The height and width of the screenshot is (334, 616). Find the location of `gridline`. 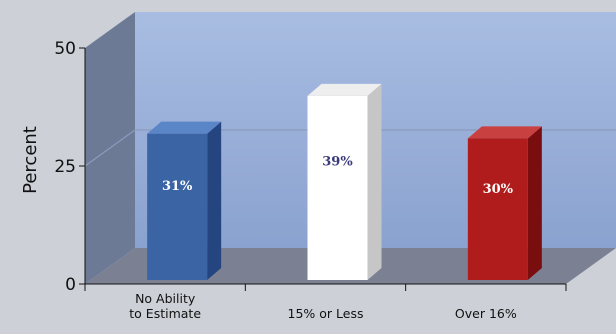

gridline is located at coordinates (350, 148).